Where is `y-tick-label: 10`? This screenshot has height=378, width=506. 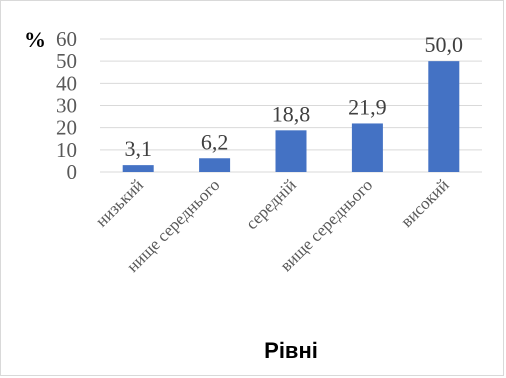 y-tick-label: 10 is located at coordinates (66, 150).